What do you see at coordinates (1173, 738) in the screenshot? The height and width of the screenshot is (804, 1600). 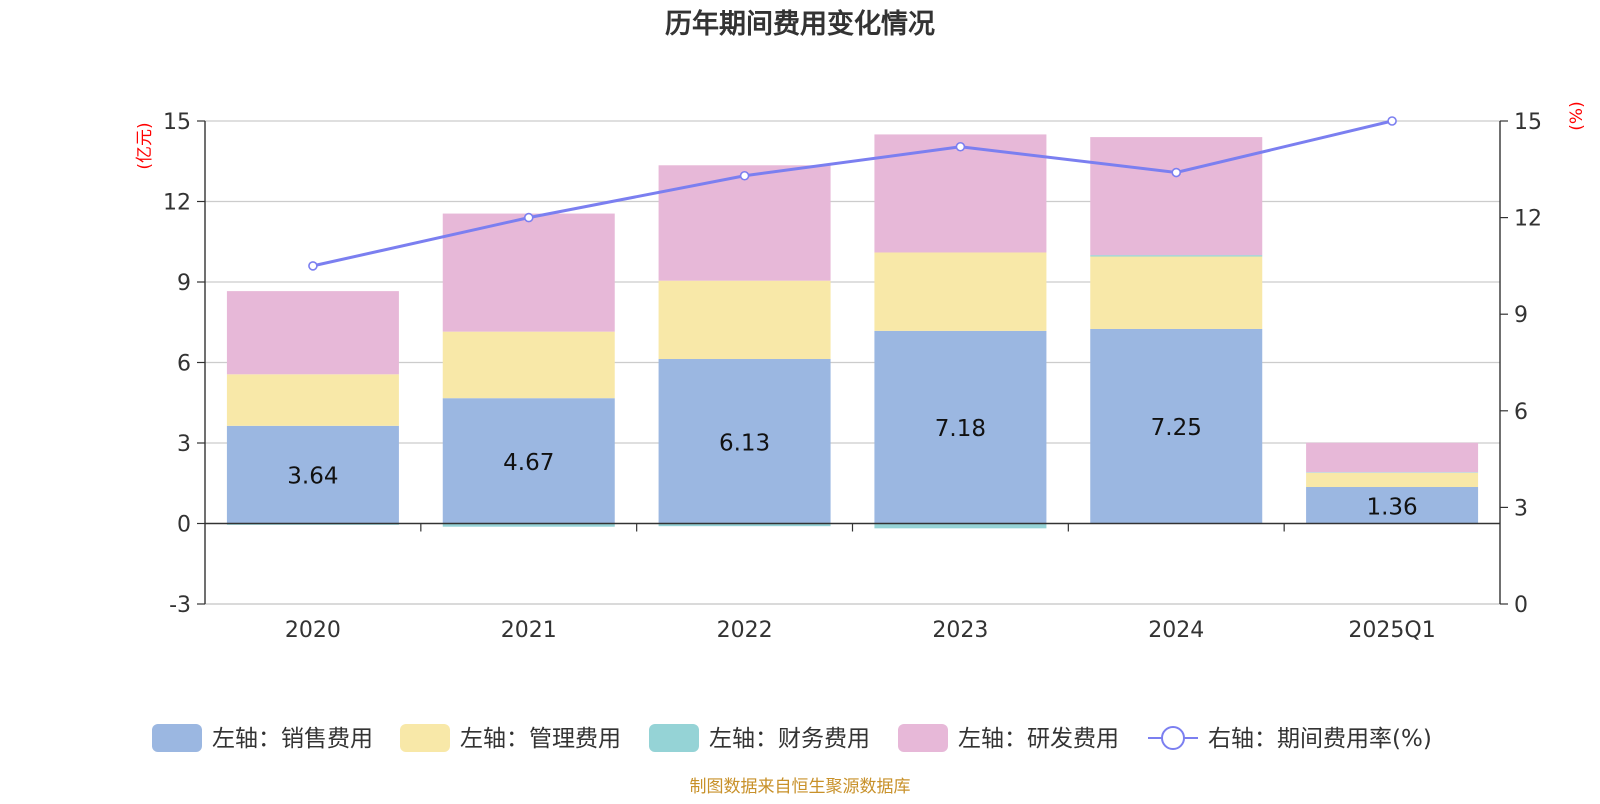 I see `legend-marker` at bounding box center [1173, 738].